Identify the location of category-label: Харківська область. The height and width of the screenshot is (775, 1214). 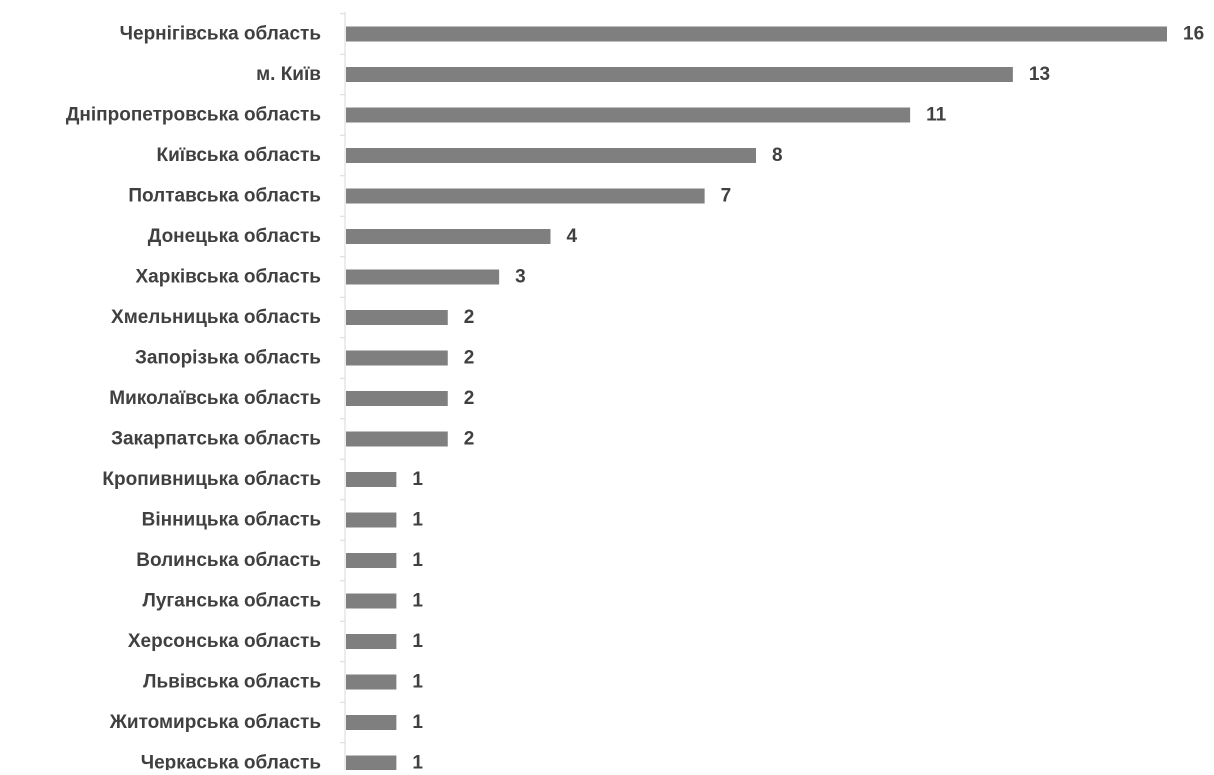
(228, 277).